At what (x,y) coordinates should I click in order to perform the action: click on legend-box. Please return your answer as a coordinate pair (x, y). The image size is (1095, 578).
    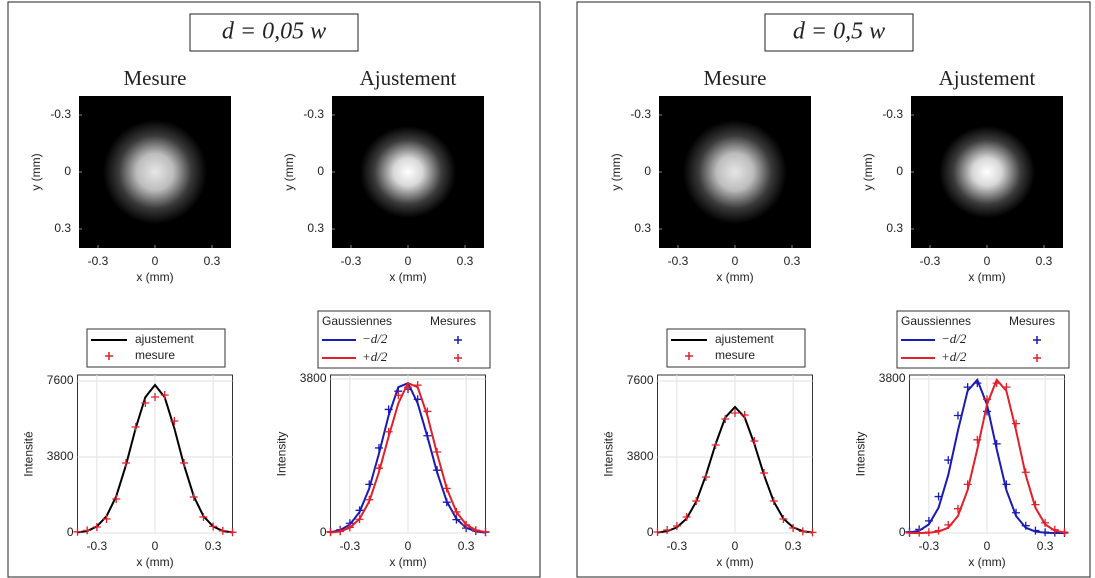
    Looking at the image, I should click on (156, 348).